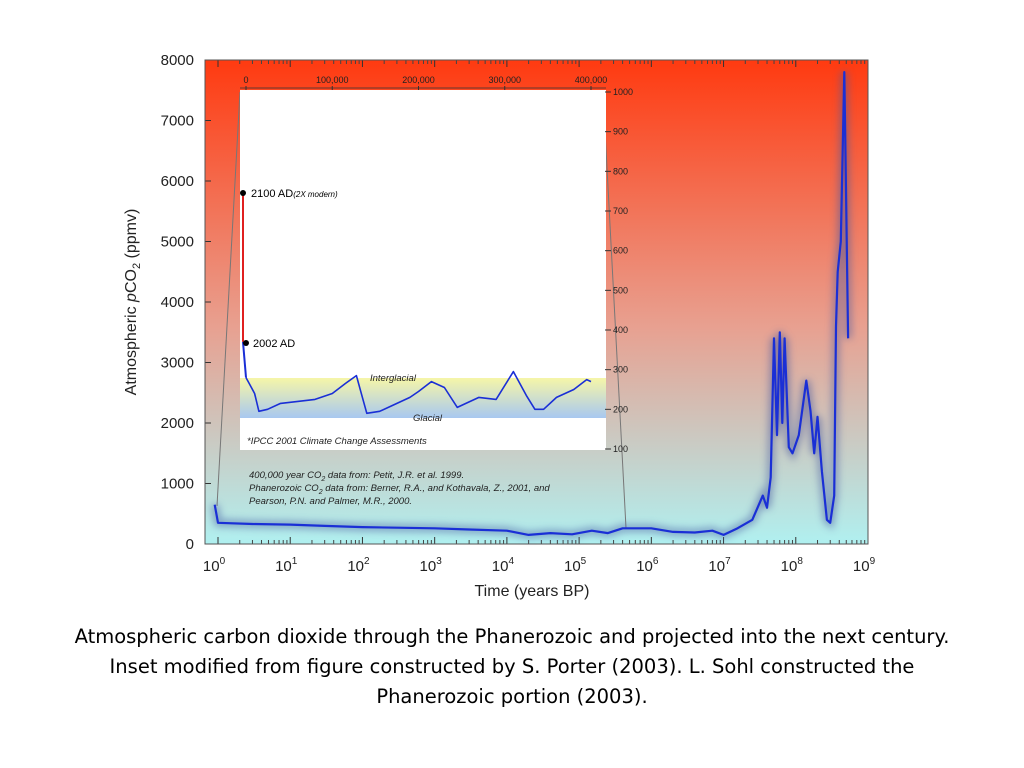  I want to click on inset-y-tick-label: 1000, so click(623, 92).